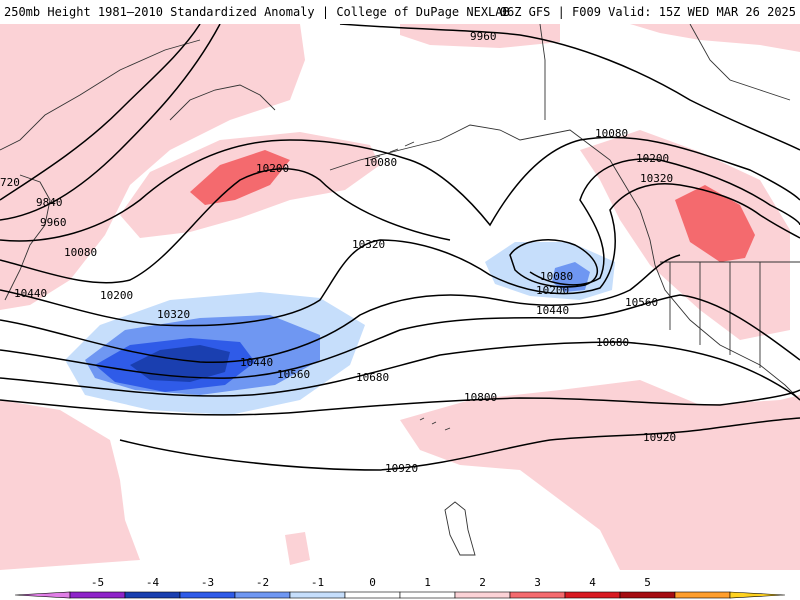  What do you see at coordinates (153, 582) in the screenshot?
I see `colorbar-tick-label: -4` at bounding box center [153, 582].